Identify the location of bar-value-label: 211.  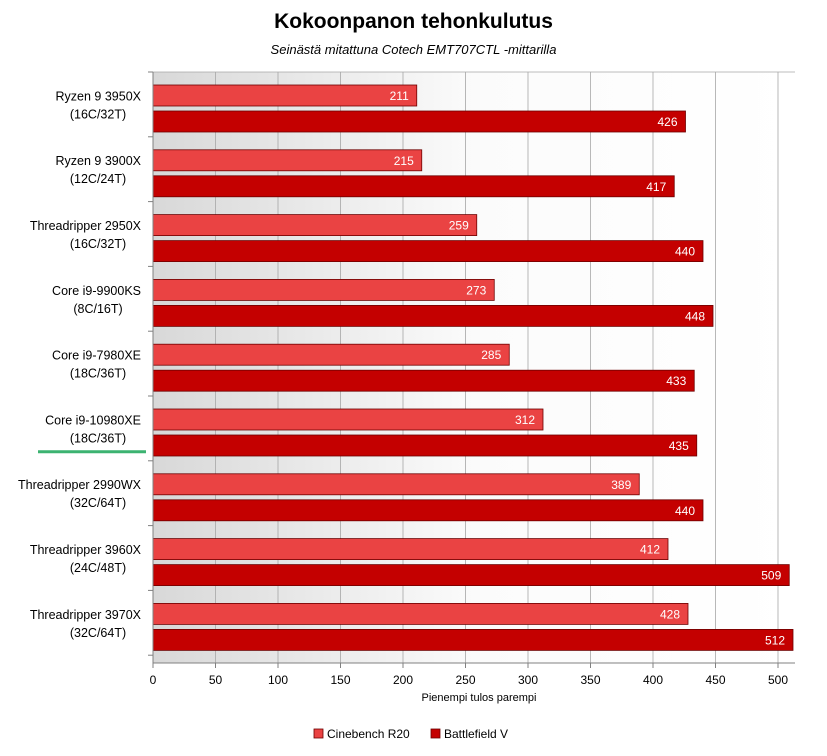
(399, 96).